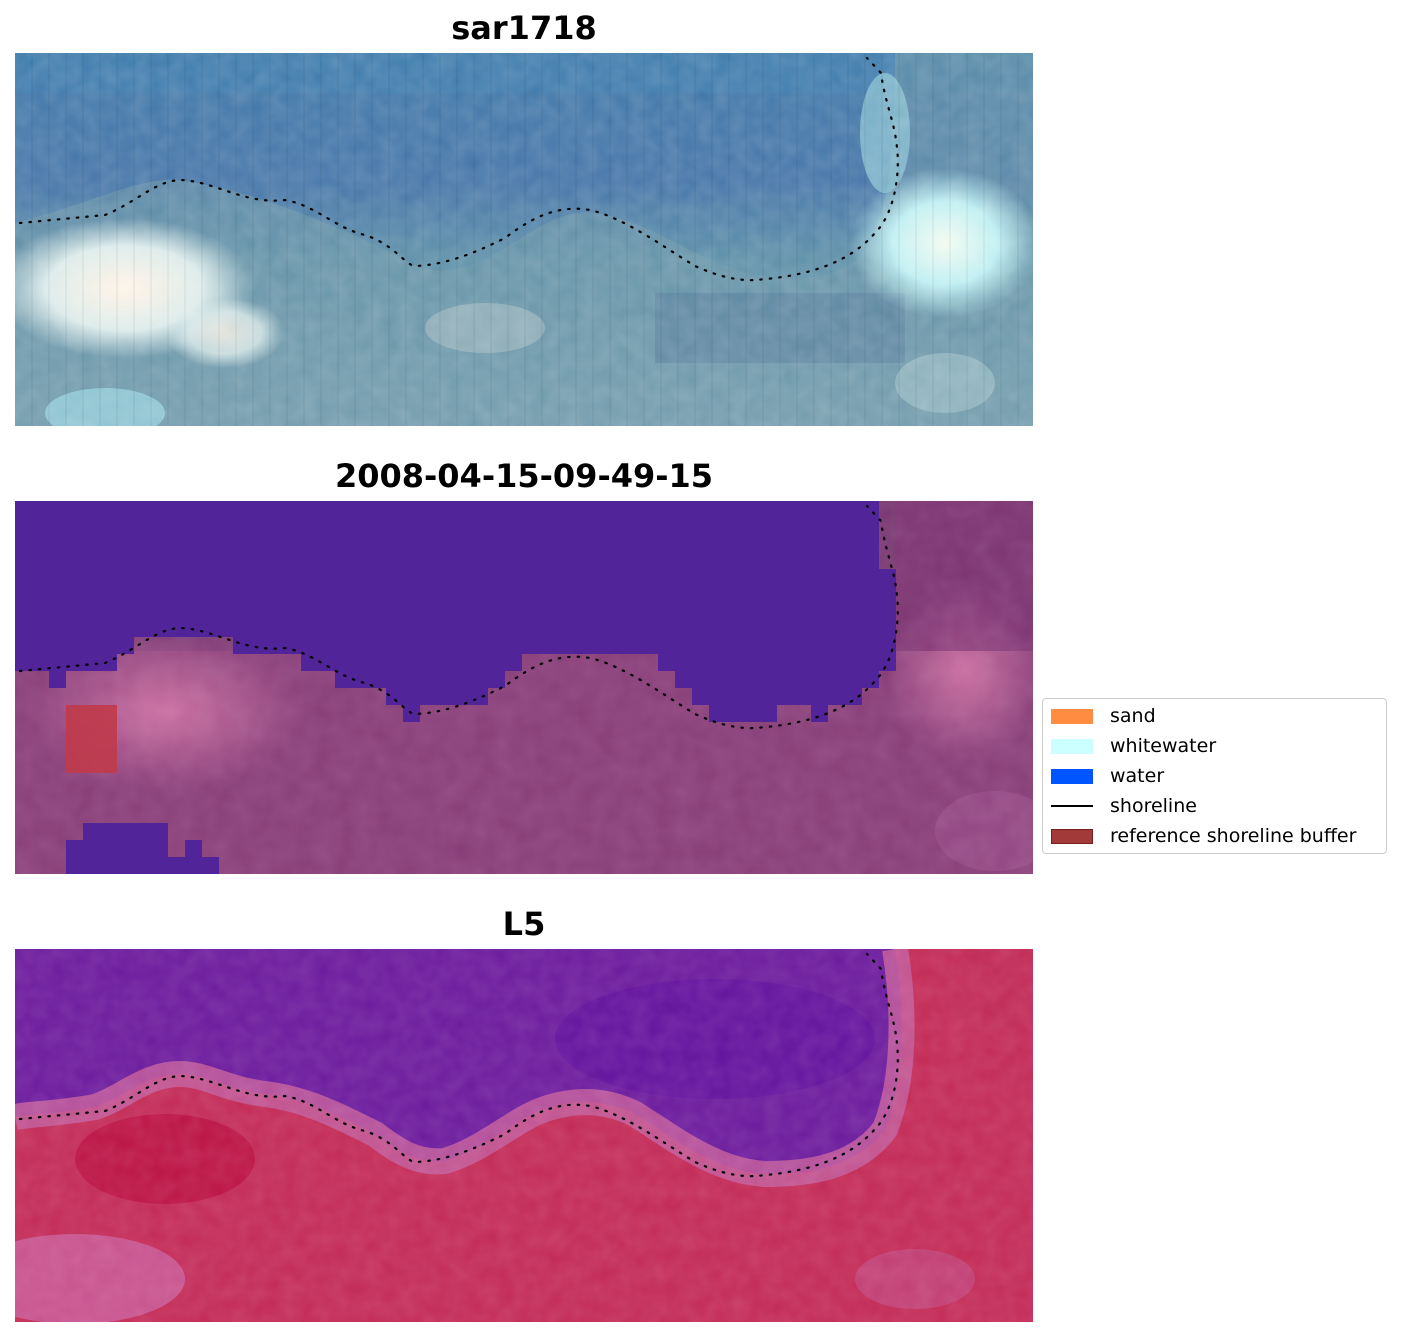  Describe the element at coordinates (1133, 716) in the screenshot. I see `legend-label: sand` at that location.